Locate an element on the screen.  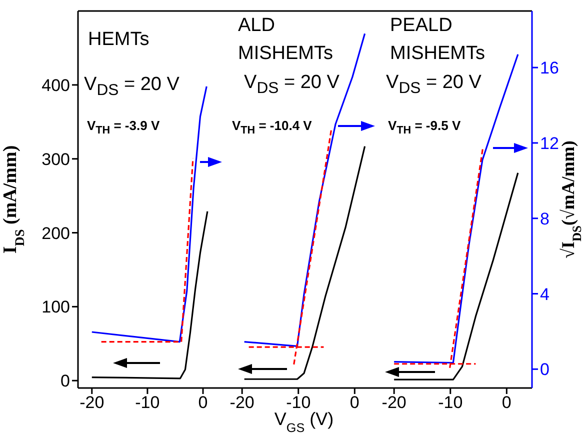
annotation: V$_{TH}$ = -3.9 V is located at coordinates (123, 127).